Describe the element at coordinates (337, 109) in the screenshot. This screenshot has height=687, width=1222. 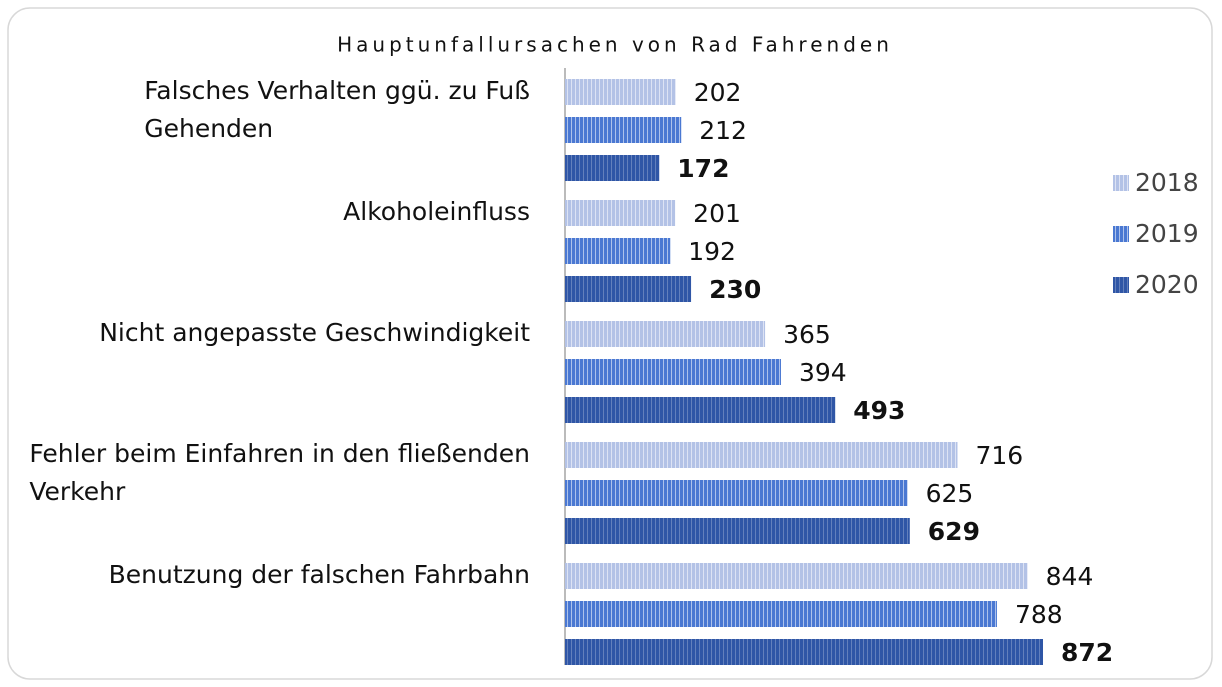
I see `category-label: Falsches Verhalten ggü. zu Fuß Gehenden` at that location.